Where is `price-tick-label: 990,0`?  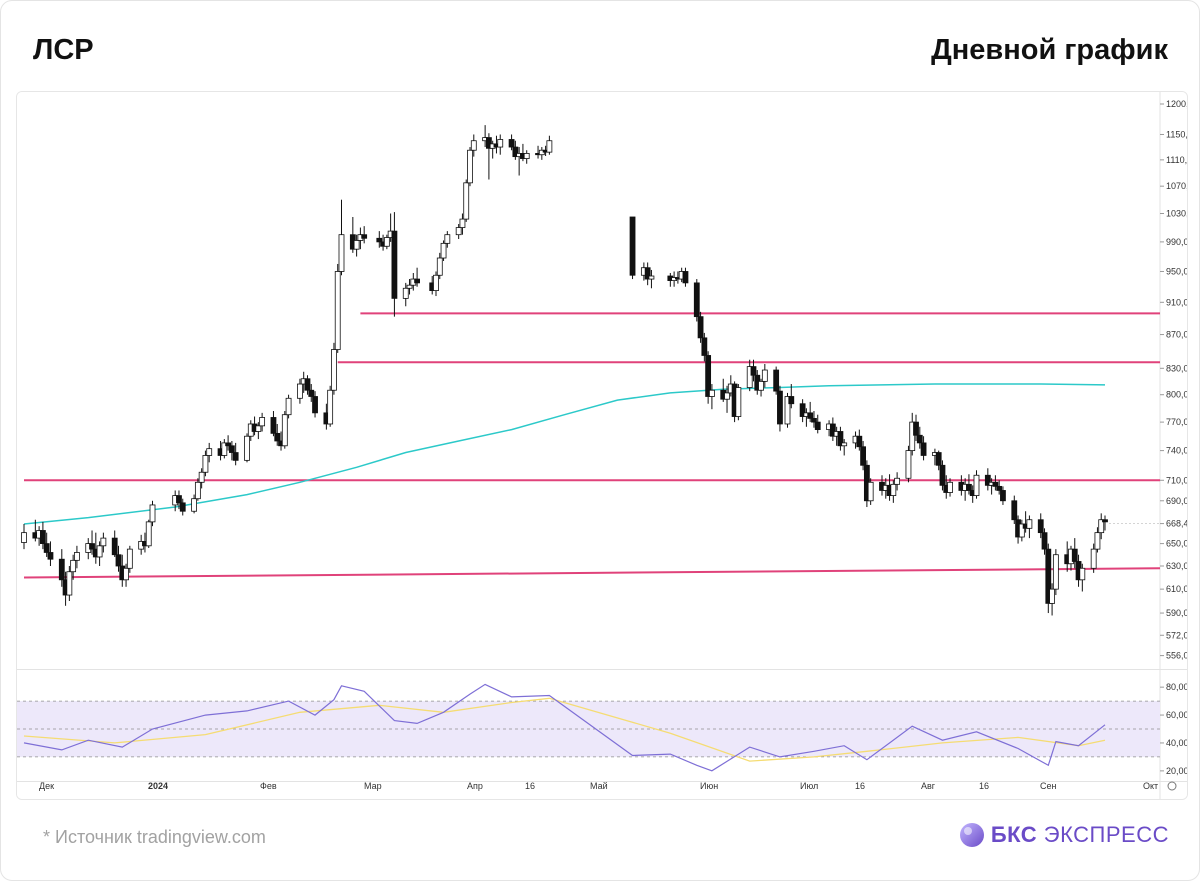 price-tick-label: 990,0 is located at coordinates (1176, 242).